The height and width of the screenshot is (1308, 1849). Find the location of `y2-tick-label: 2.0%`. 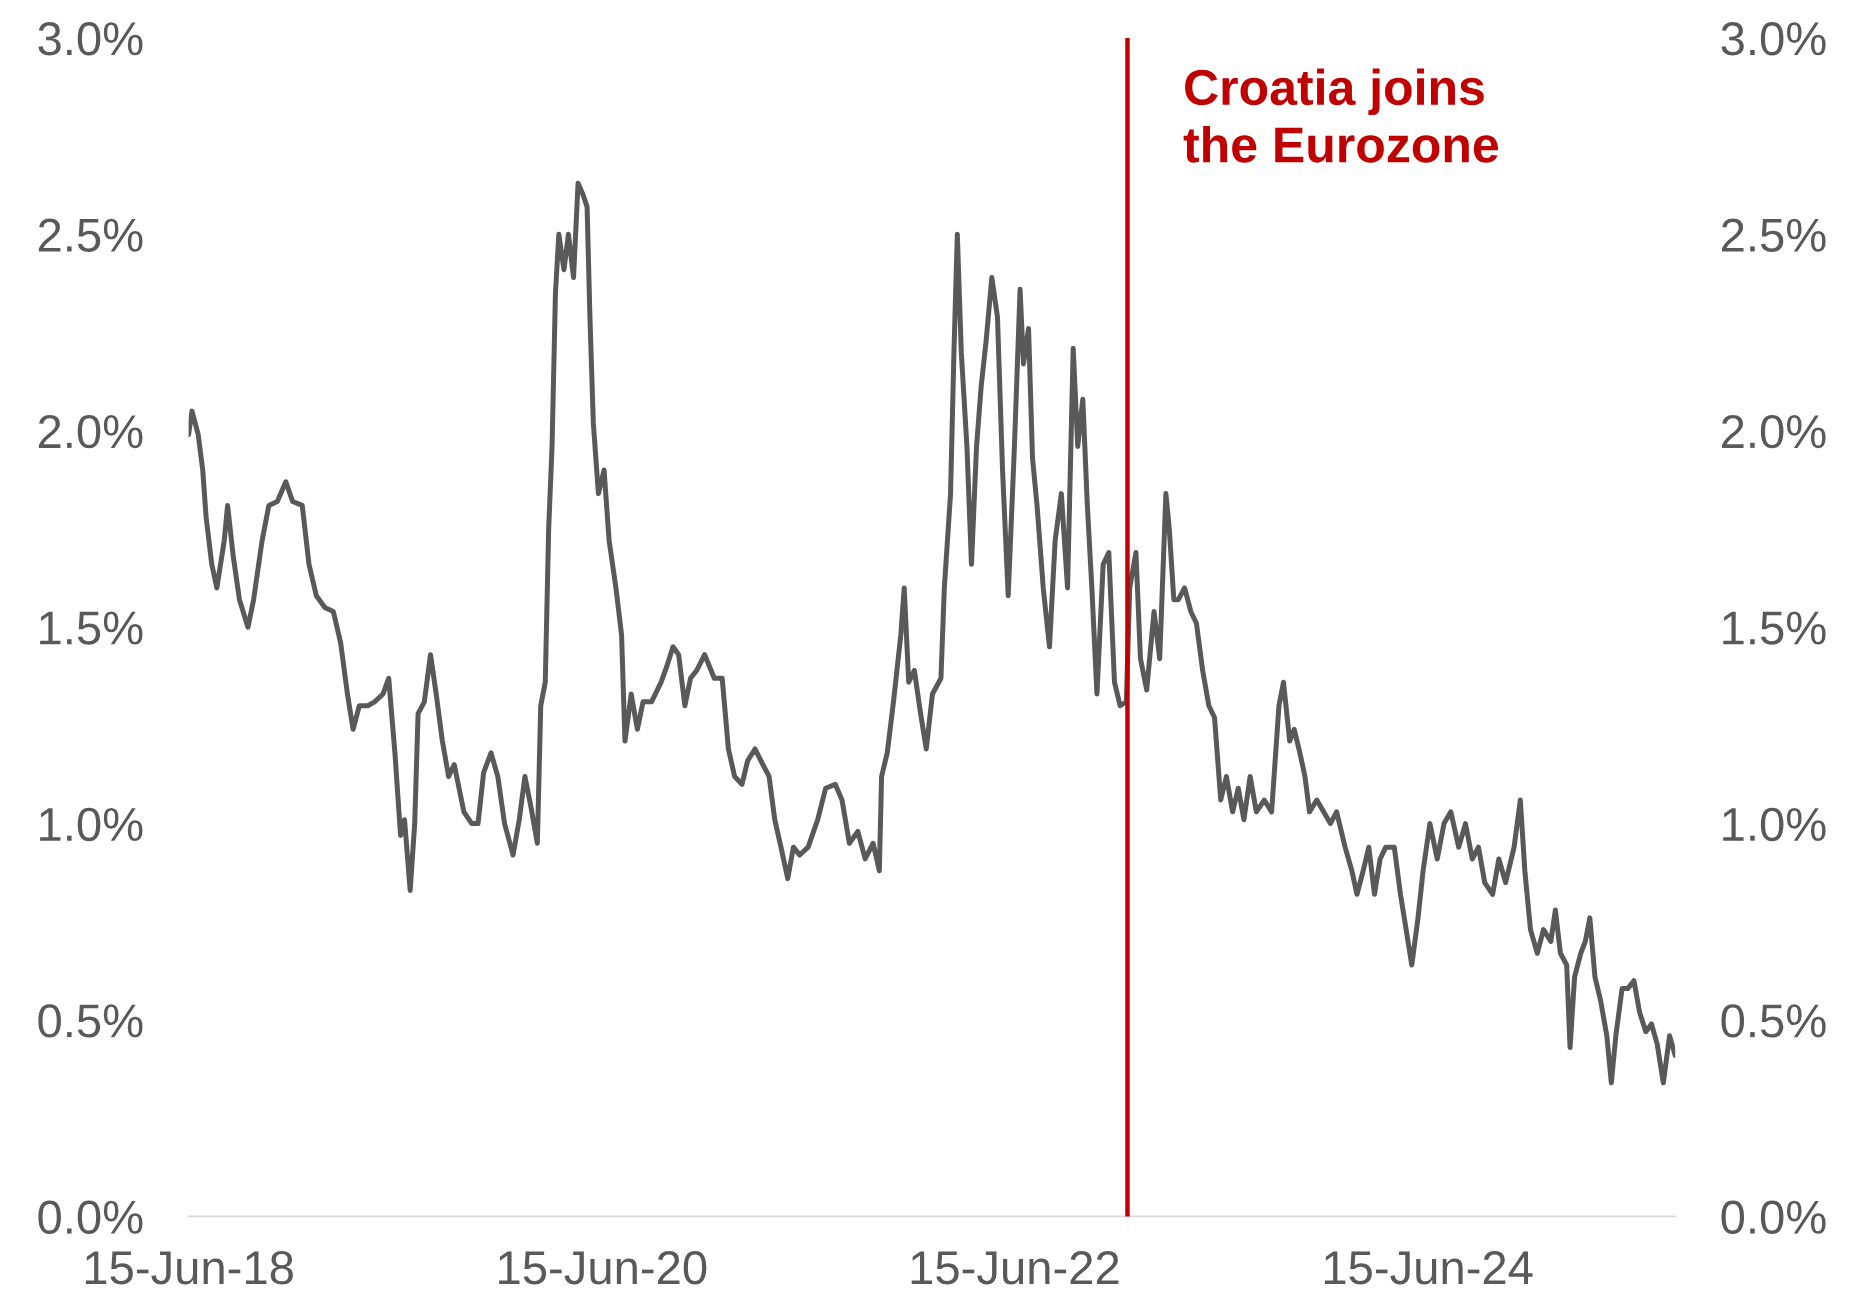

y2-tick-label: 2.0% is located at coordinates (1774, 431).